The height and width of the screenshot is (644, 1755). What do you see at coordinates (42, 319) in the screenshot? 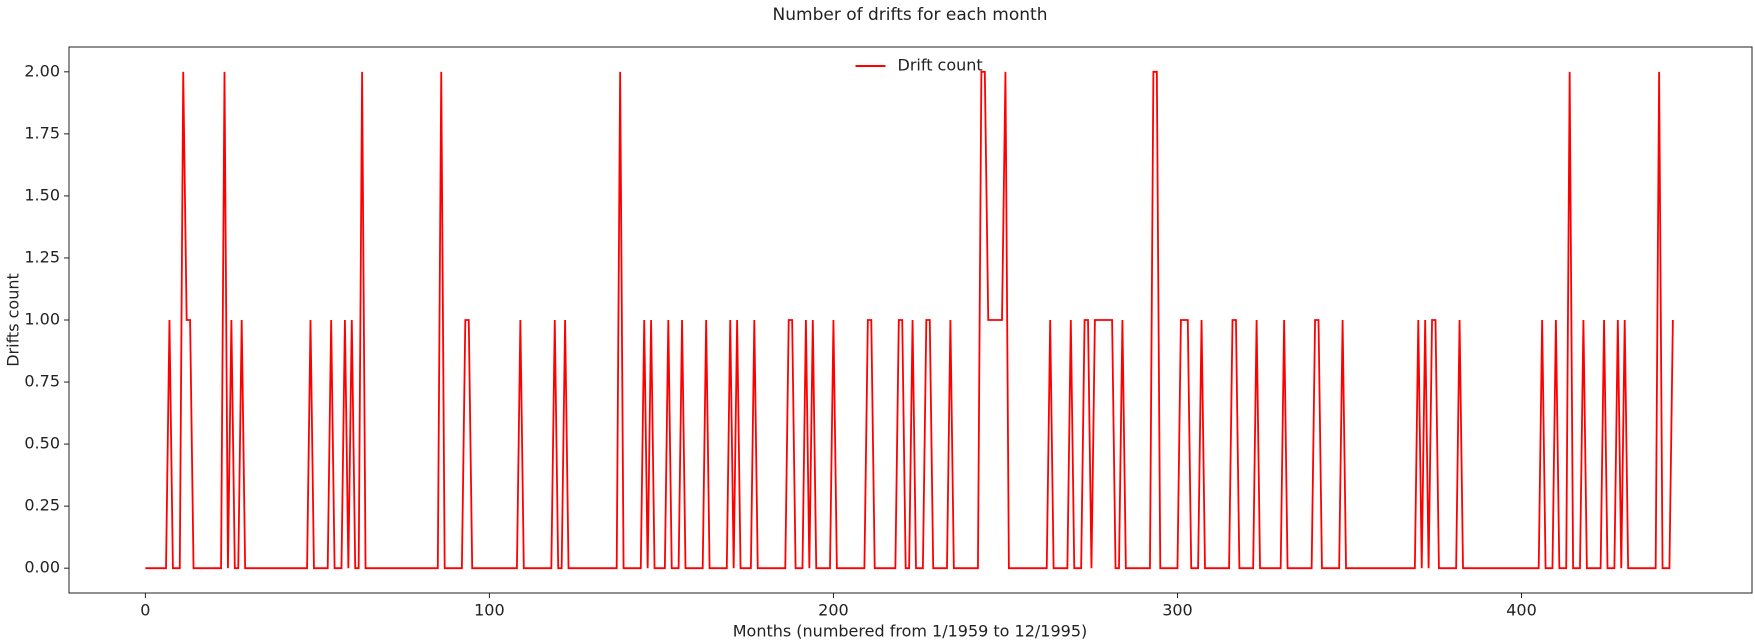
I see `y-tick-label: 1.00` at bounding box center [42, 319].